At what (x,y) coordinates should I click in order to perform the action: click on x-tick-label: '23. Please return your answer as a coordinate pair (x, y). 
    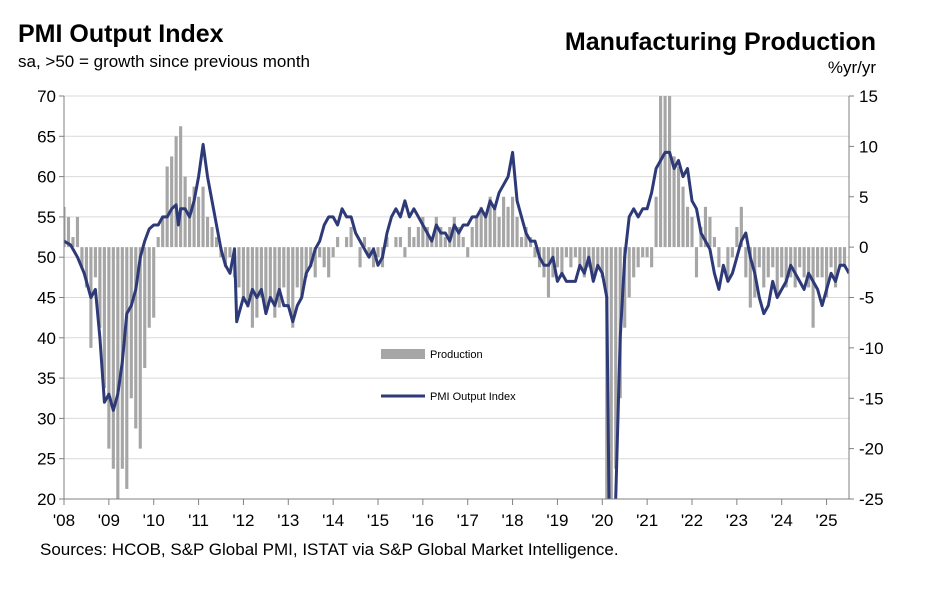
    Looking at the image, I should click on (737, 520).